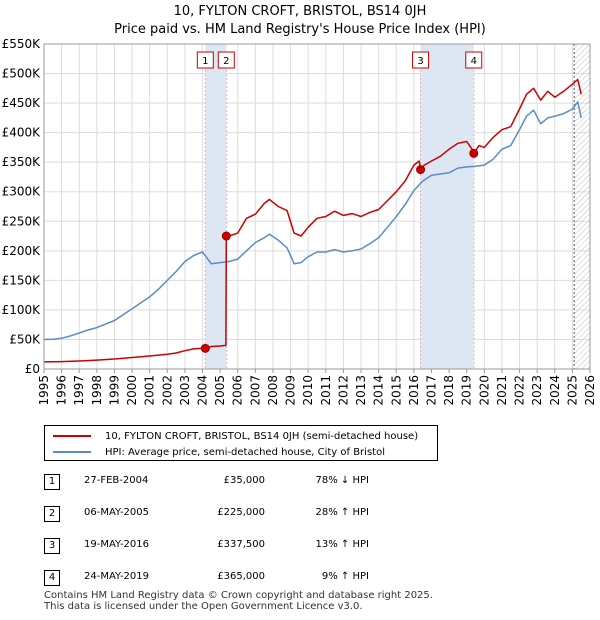  Describe the element at coordinates (72, 452) in the screenshot. I see `legend-swatch-hpi` at that location.